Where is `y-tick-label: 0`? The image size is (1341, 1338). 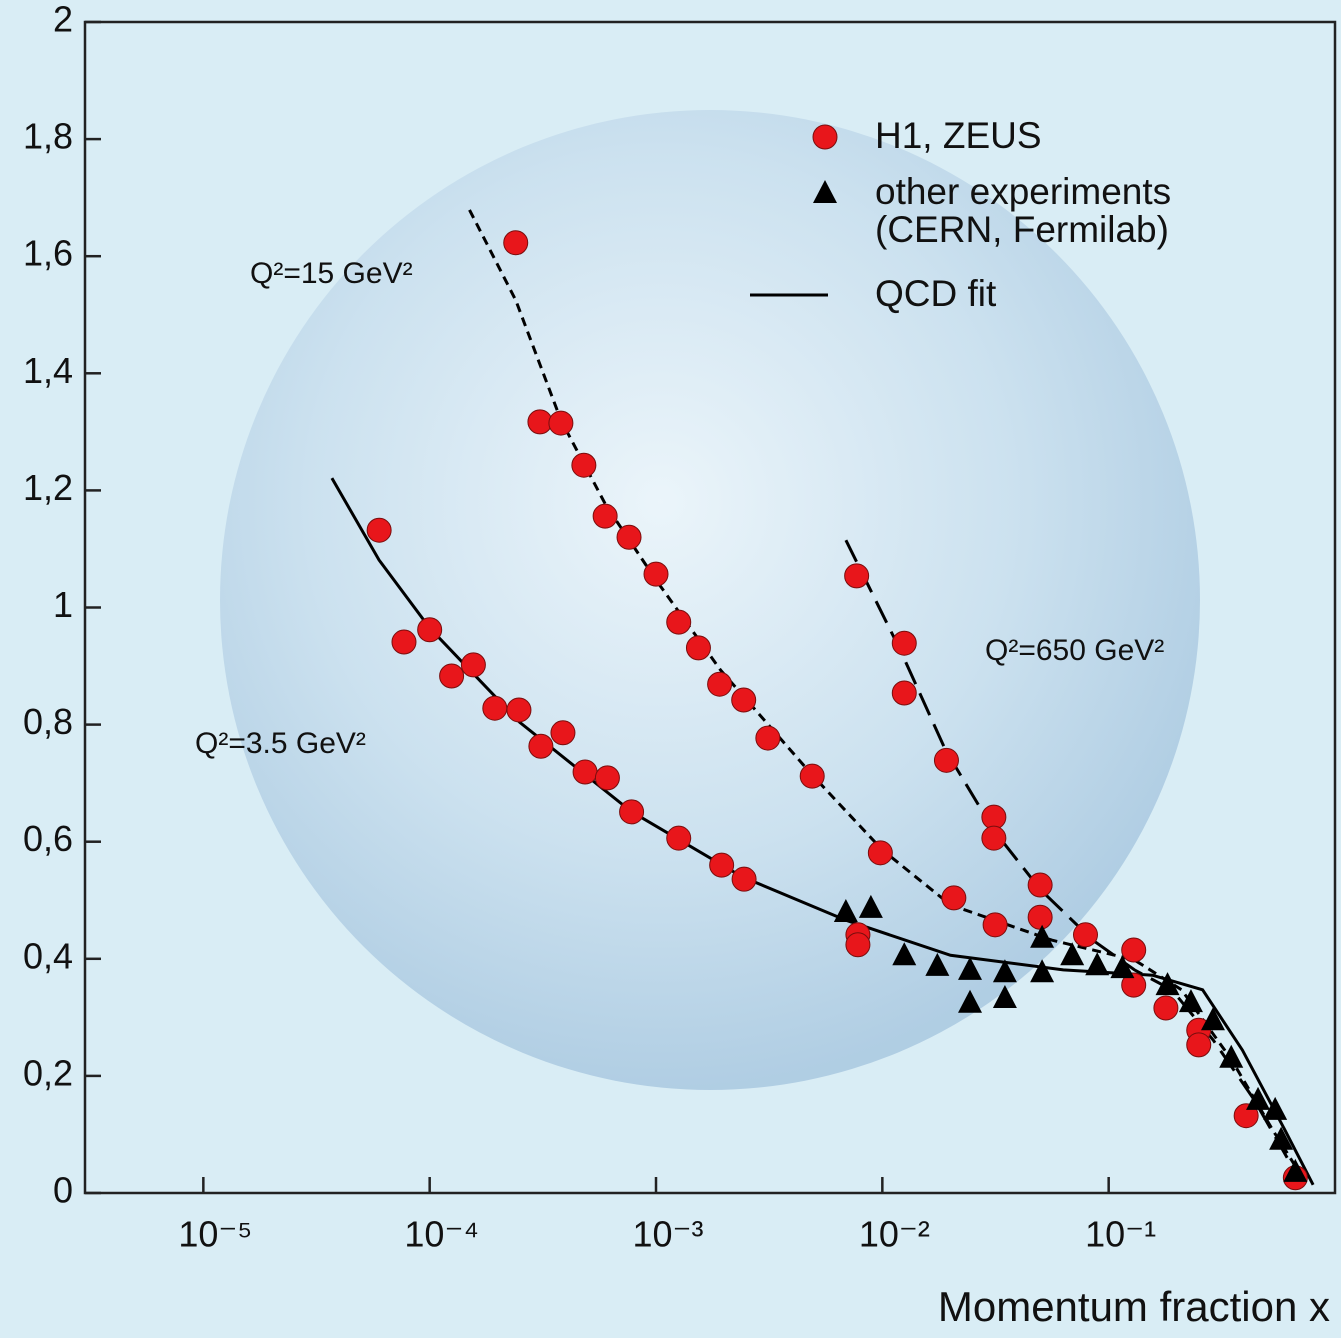 y-tick-label: 0 is located at coordinates (63, 1190).